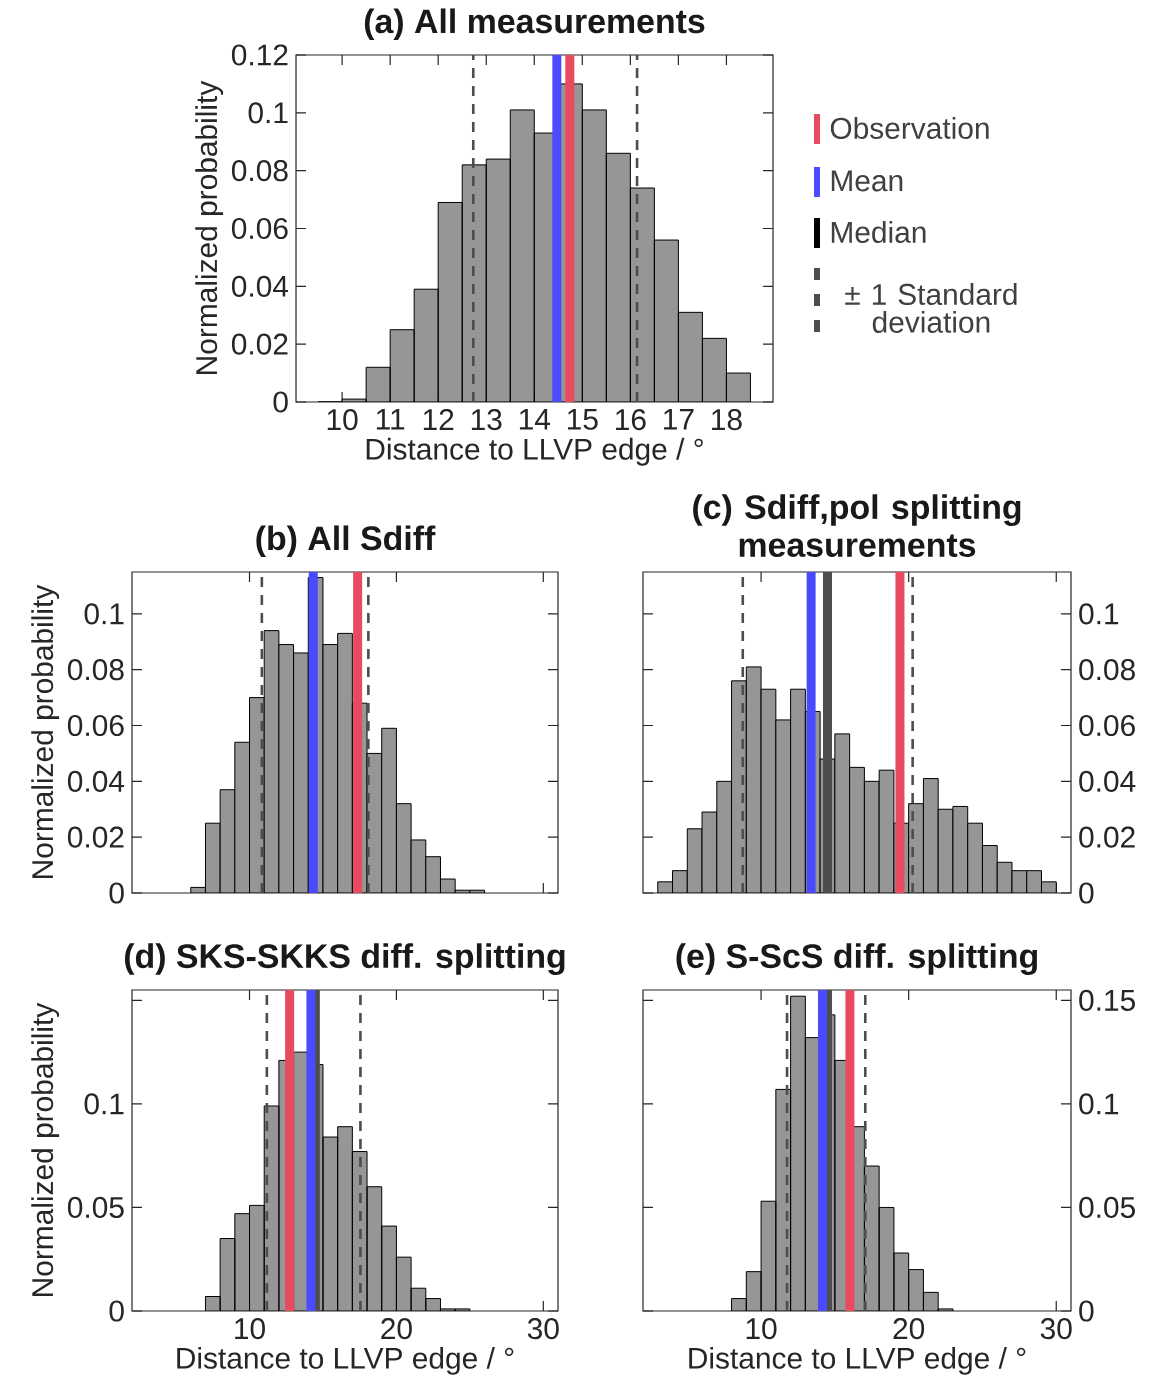 This screenshot has width=1152, height=1393. Describe the element at coordinates (390, 419) in the screenshot. I see `x-tick-label: 11` at that location.